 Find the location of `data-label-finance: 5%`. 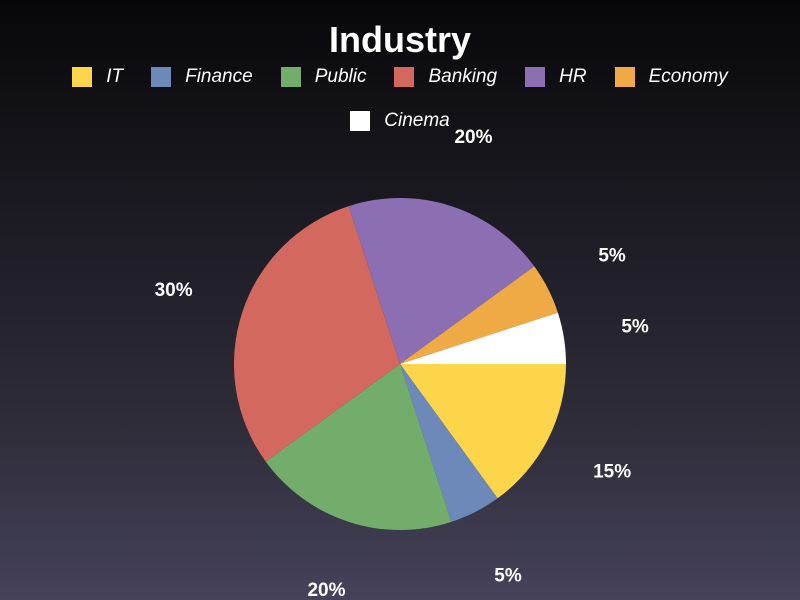

data-label-finance: 5% is located at coordinates (508, 576).